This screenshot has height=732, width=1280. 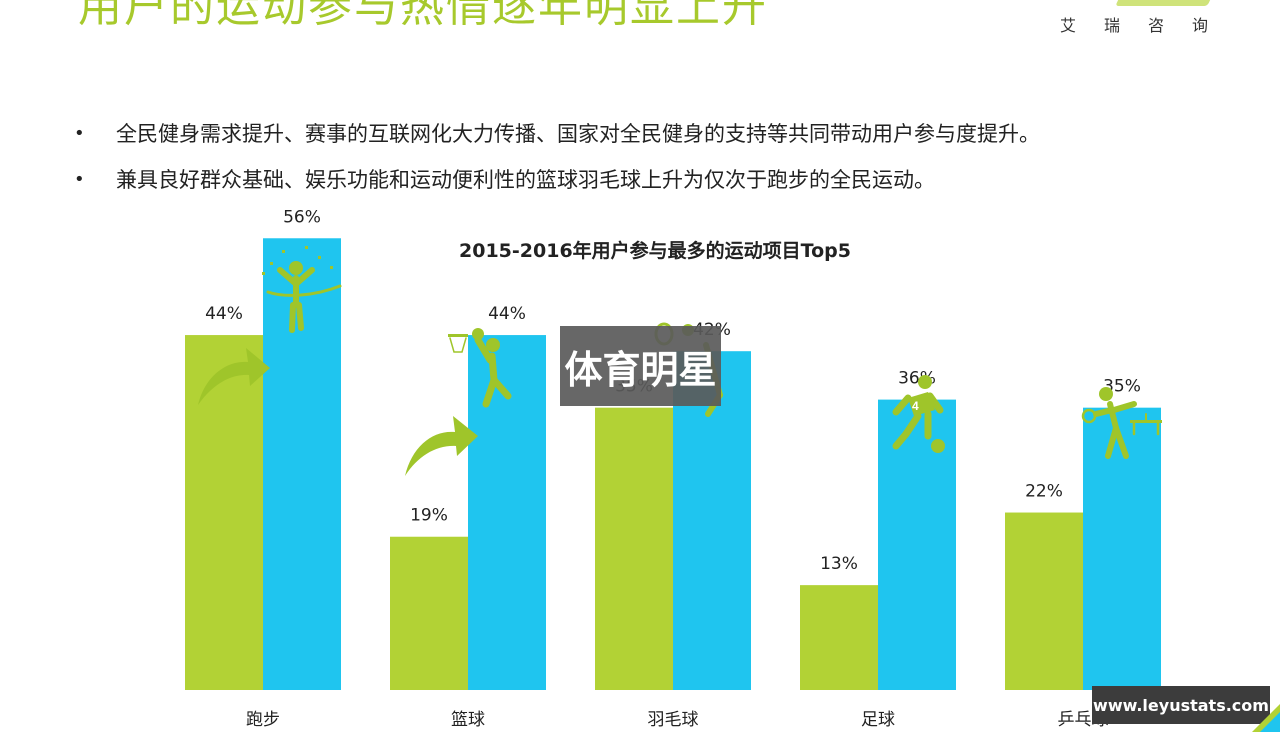 I want to click on bullet-item: • 兼具良好群众基础、娱乐功能和运动便利性的篮球羽毛球上升为仅次于跑步的全民运动。, so click(x=555, y=189).